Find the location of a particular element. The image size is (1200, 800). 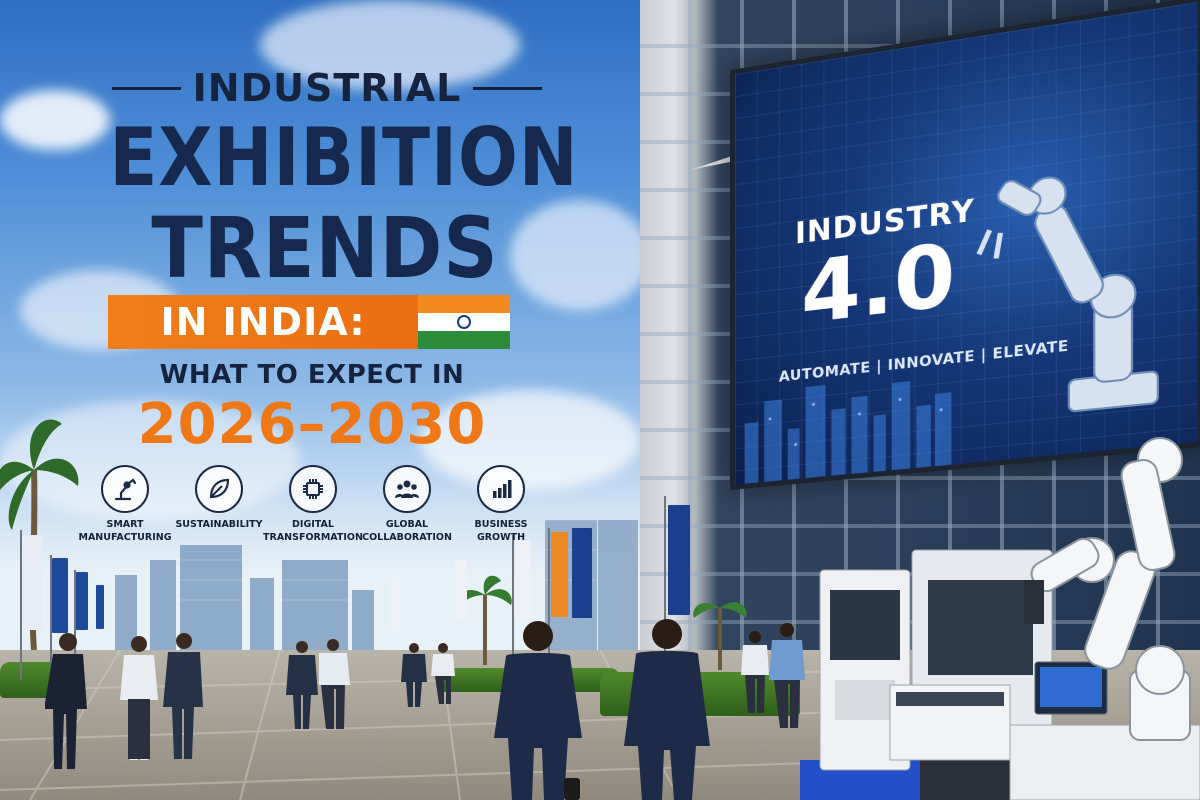

feature-item: BUSINESS GROWTH is located at coordinates (501, 510).